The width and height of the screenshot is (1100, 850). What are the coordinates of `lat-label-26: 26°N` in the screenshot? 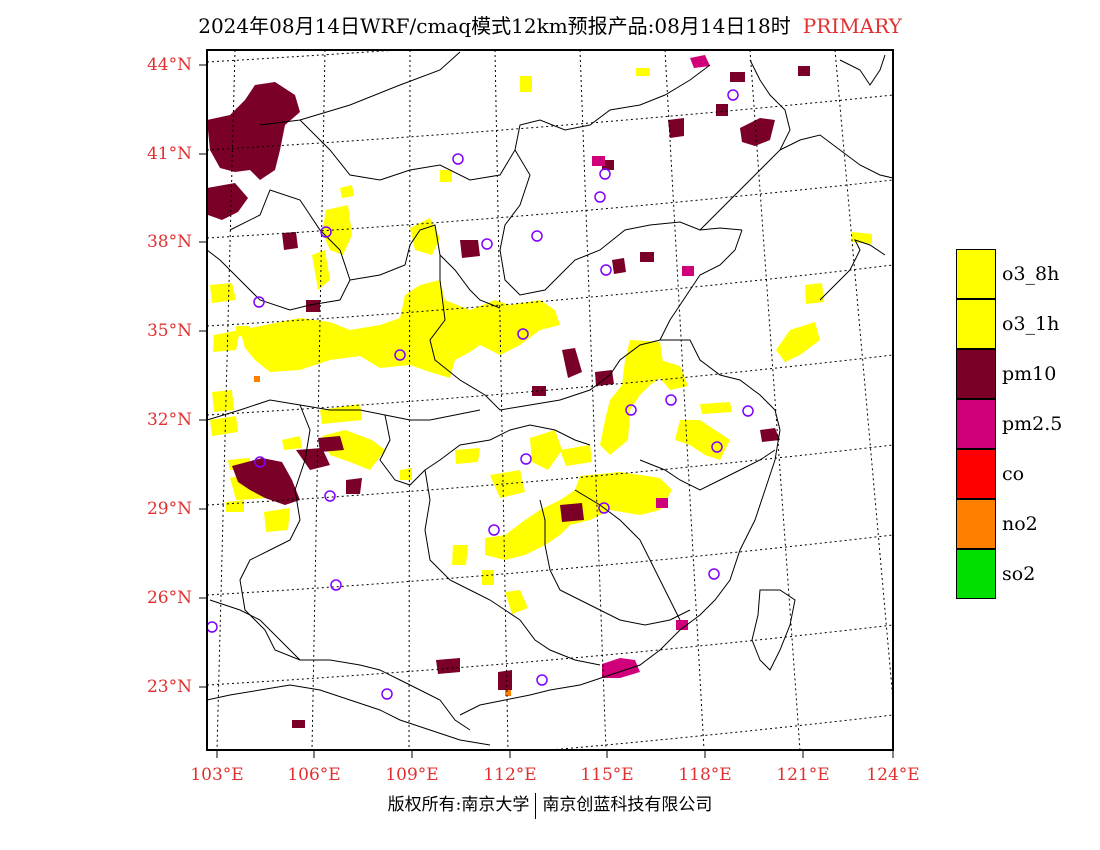 It's located at (169, 598).